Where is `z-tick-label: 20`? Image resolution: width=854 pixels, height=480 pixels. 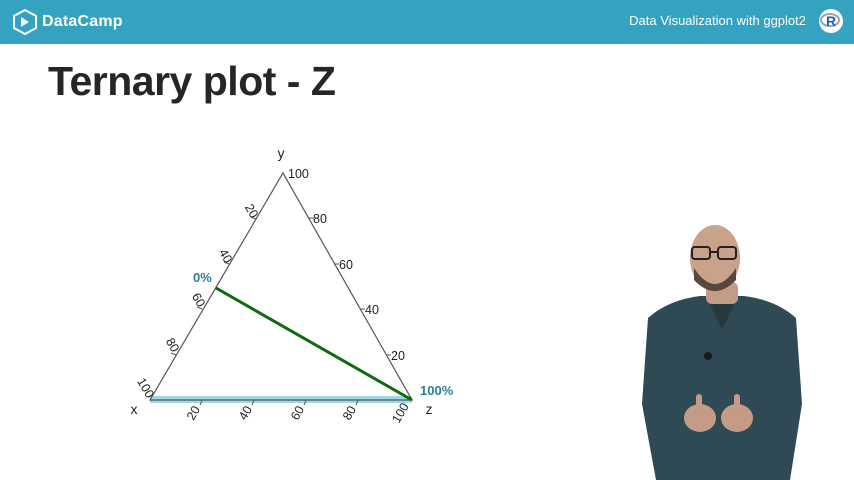 z-tick-label: 20 is located at coordinates (193, 412).